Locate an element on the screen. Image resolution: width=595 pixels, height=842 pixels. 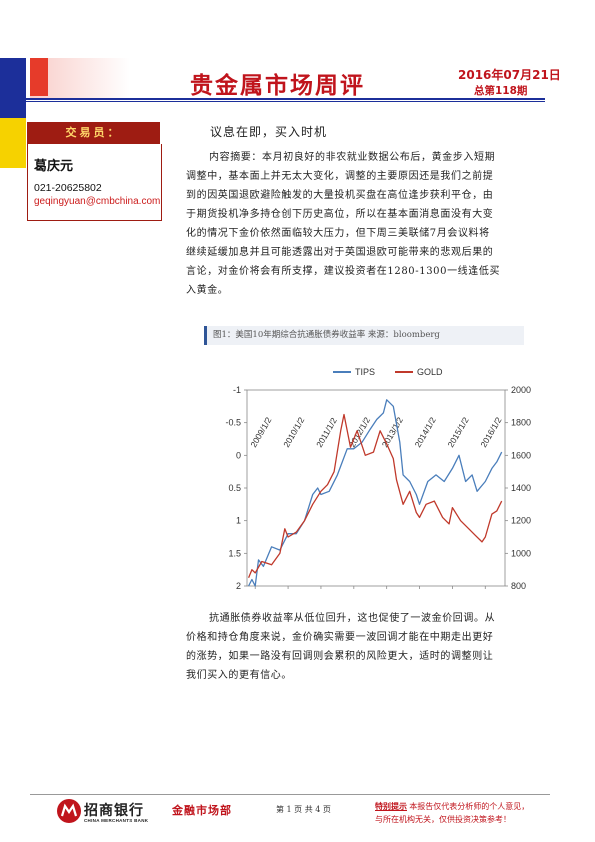
trader-info-box is located at coordinates (94, 182).